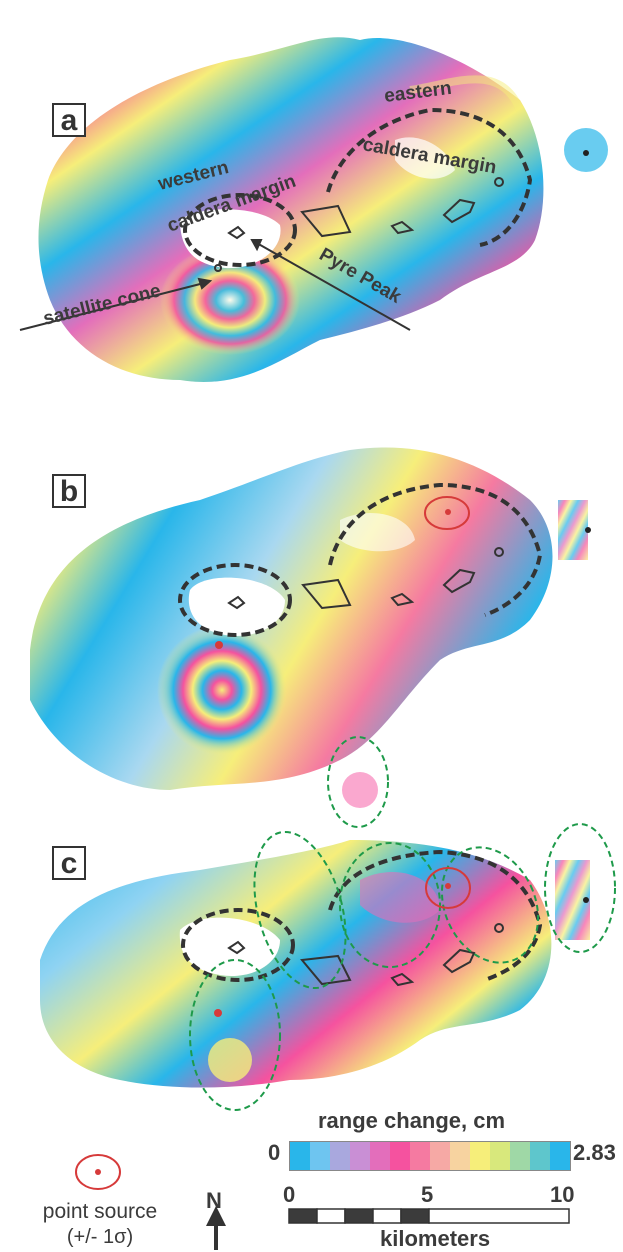 This screenshot has width=623, height=1252. What do you see at coordinates (342, 942) in the screenshot?
I see `panel-c-point-sources` at bounding box center [342, 942].